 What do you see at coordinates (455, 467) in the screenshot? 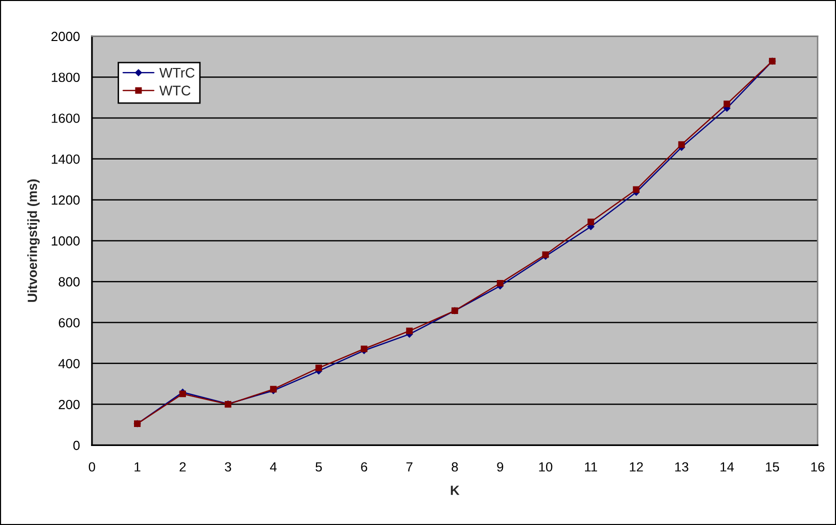
I see `x-tick-label: 8` at bounding box center [455, 467].